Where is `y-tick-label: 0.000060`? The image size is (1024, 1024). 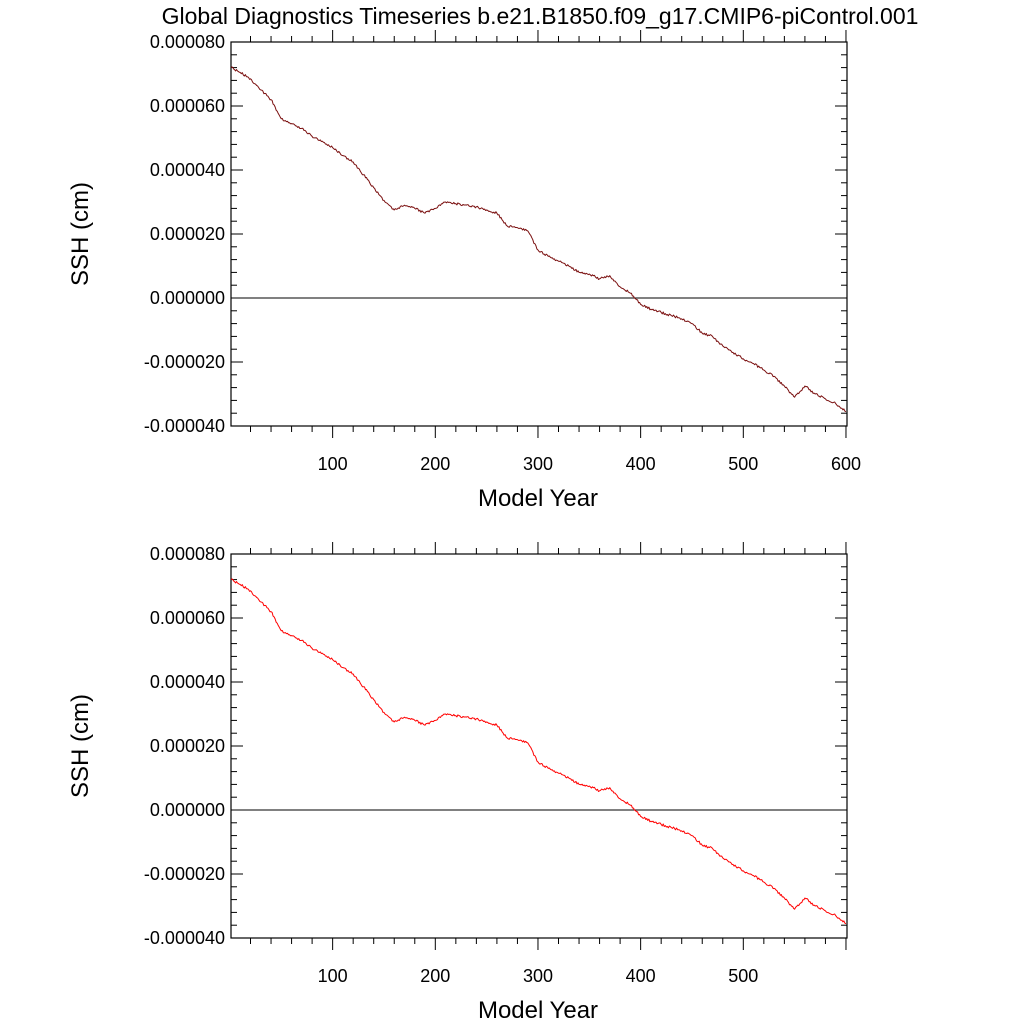
y-tick-label: 0.000060 is located at coordinates (187, 618).